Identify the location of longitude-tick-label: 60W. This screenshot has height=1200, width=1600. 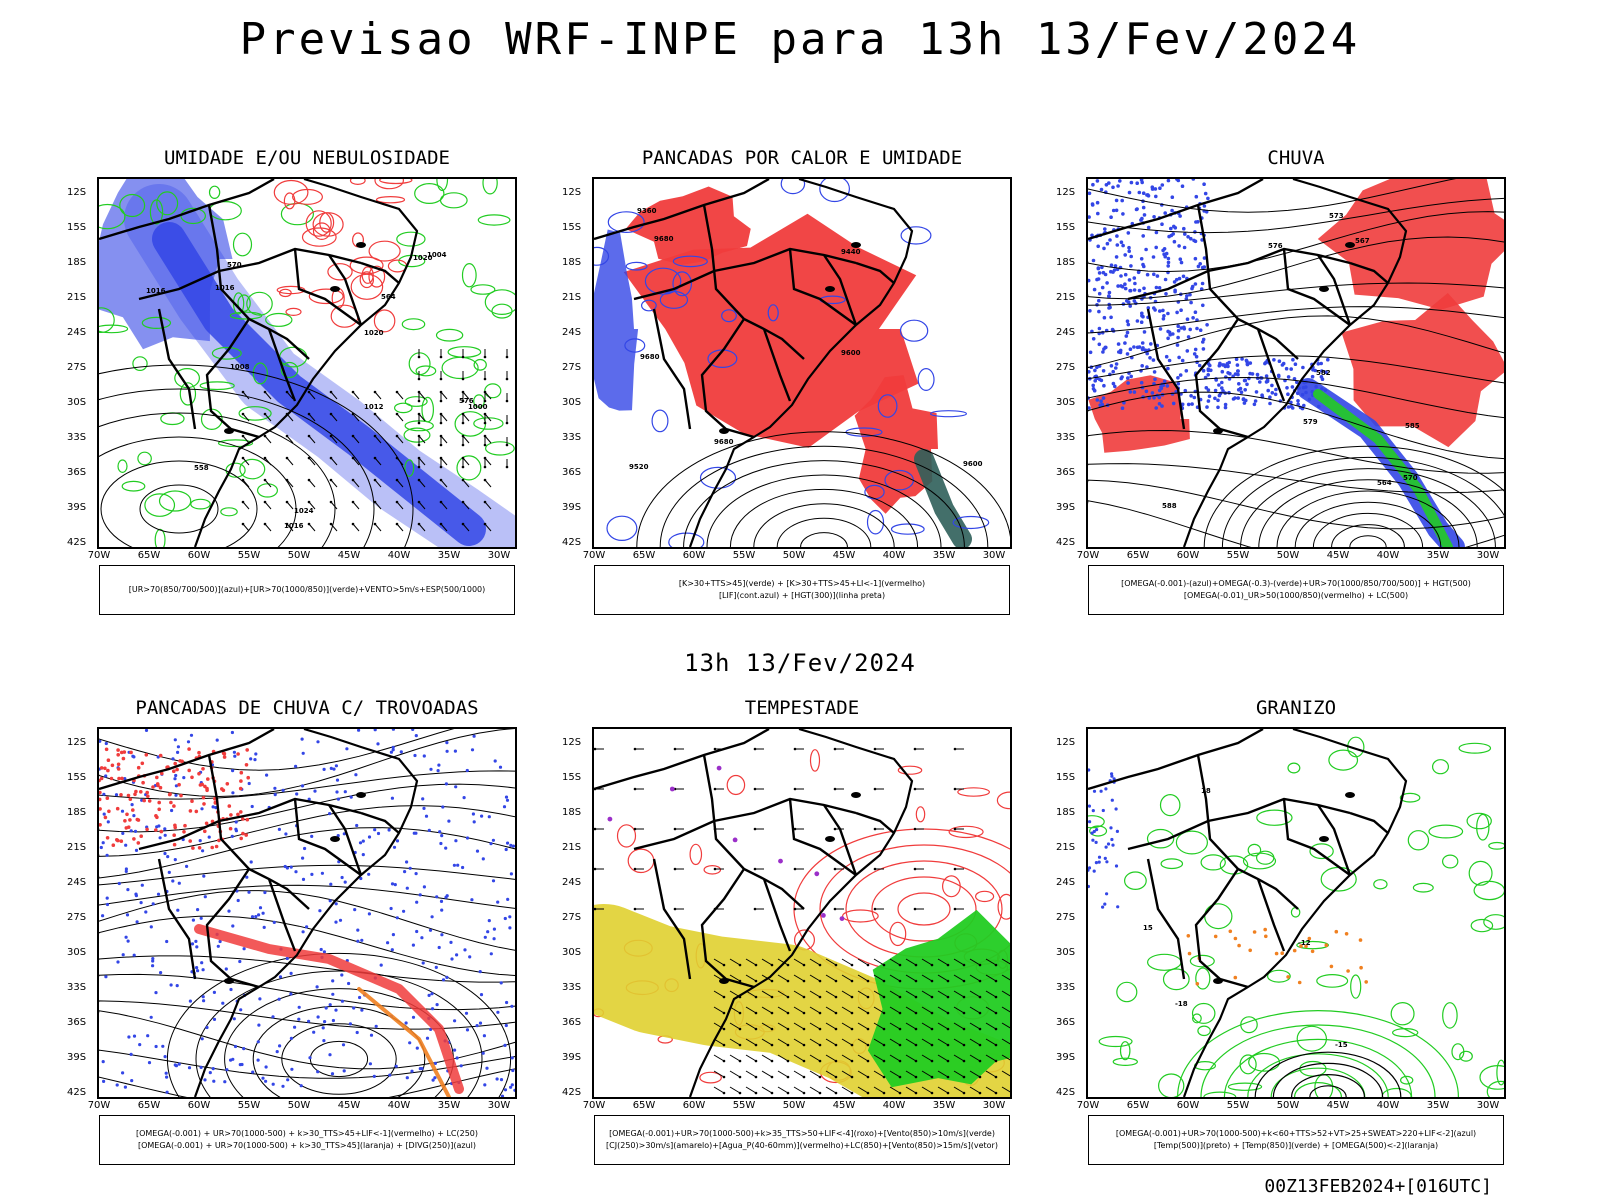
(694, 1105).